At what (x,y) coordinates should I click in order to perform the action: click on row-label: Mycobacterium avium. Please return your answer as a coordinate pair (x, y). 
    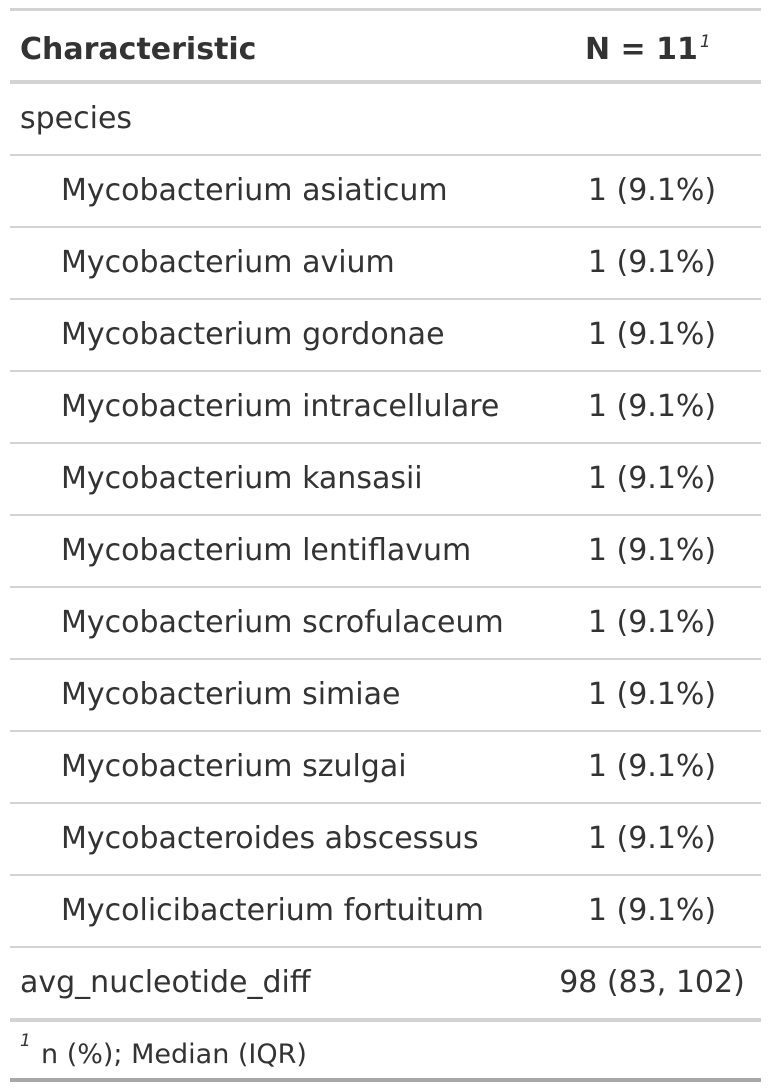
    Looking at the image, I should click on (228, 262).